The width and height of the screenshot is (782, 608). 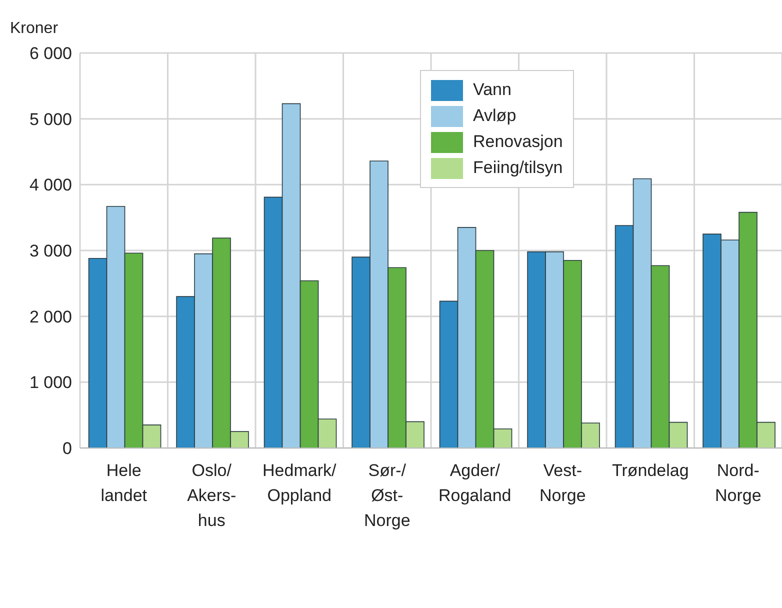 I want to click on x-tick-label: Hele landet, so click(x=124, y=483).